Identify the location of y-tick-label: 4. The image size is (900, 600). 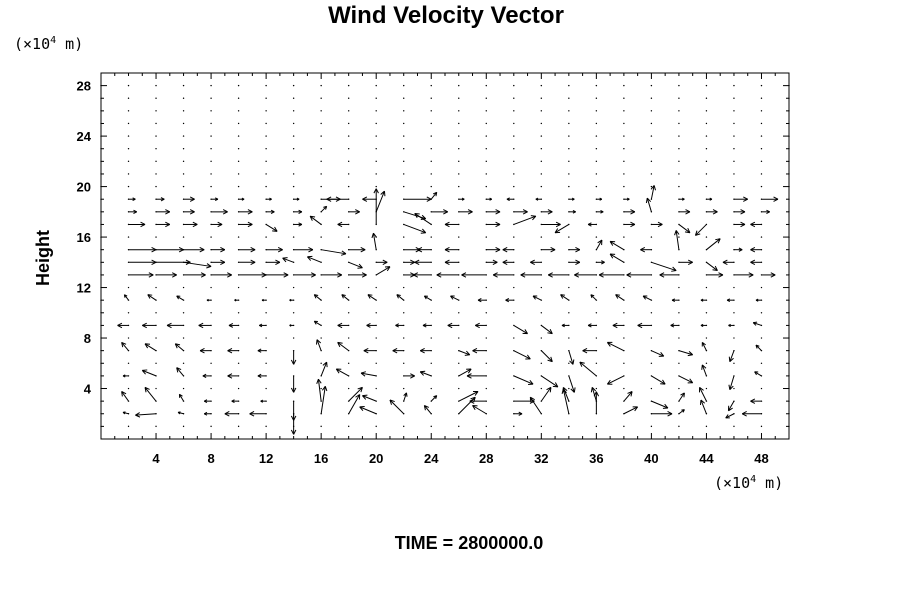
(88, 389).